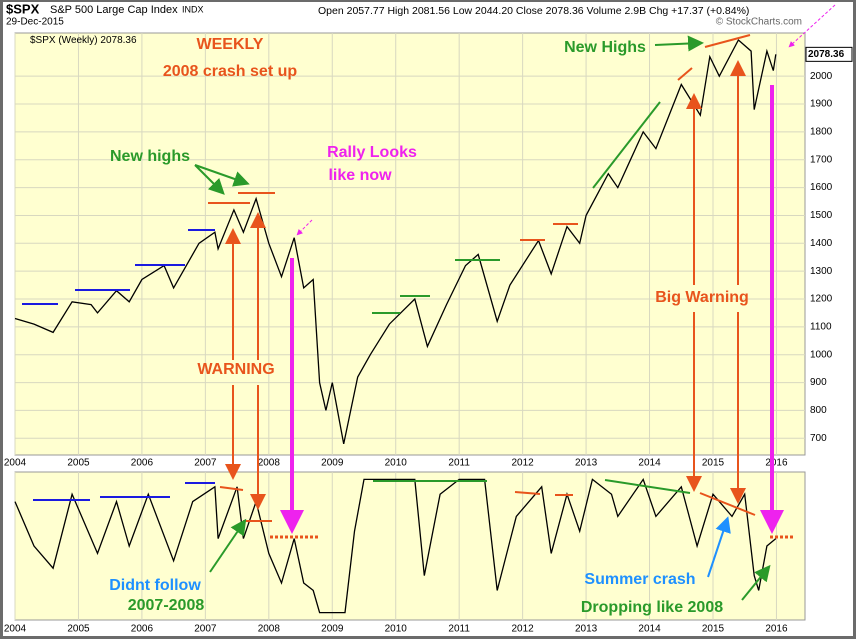 This screenshot has width=856, height=639. What do you see at coordinates (821, 354) in the screenshot?
I see `y-tick-label: 1000` at bounding box center [821, 354].